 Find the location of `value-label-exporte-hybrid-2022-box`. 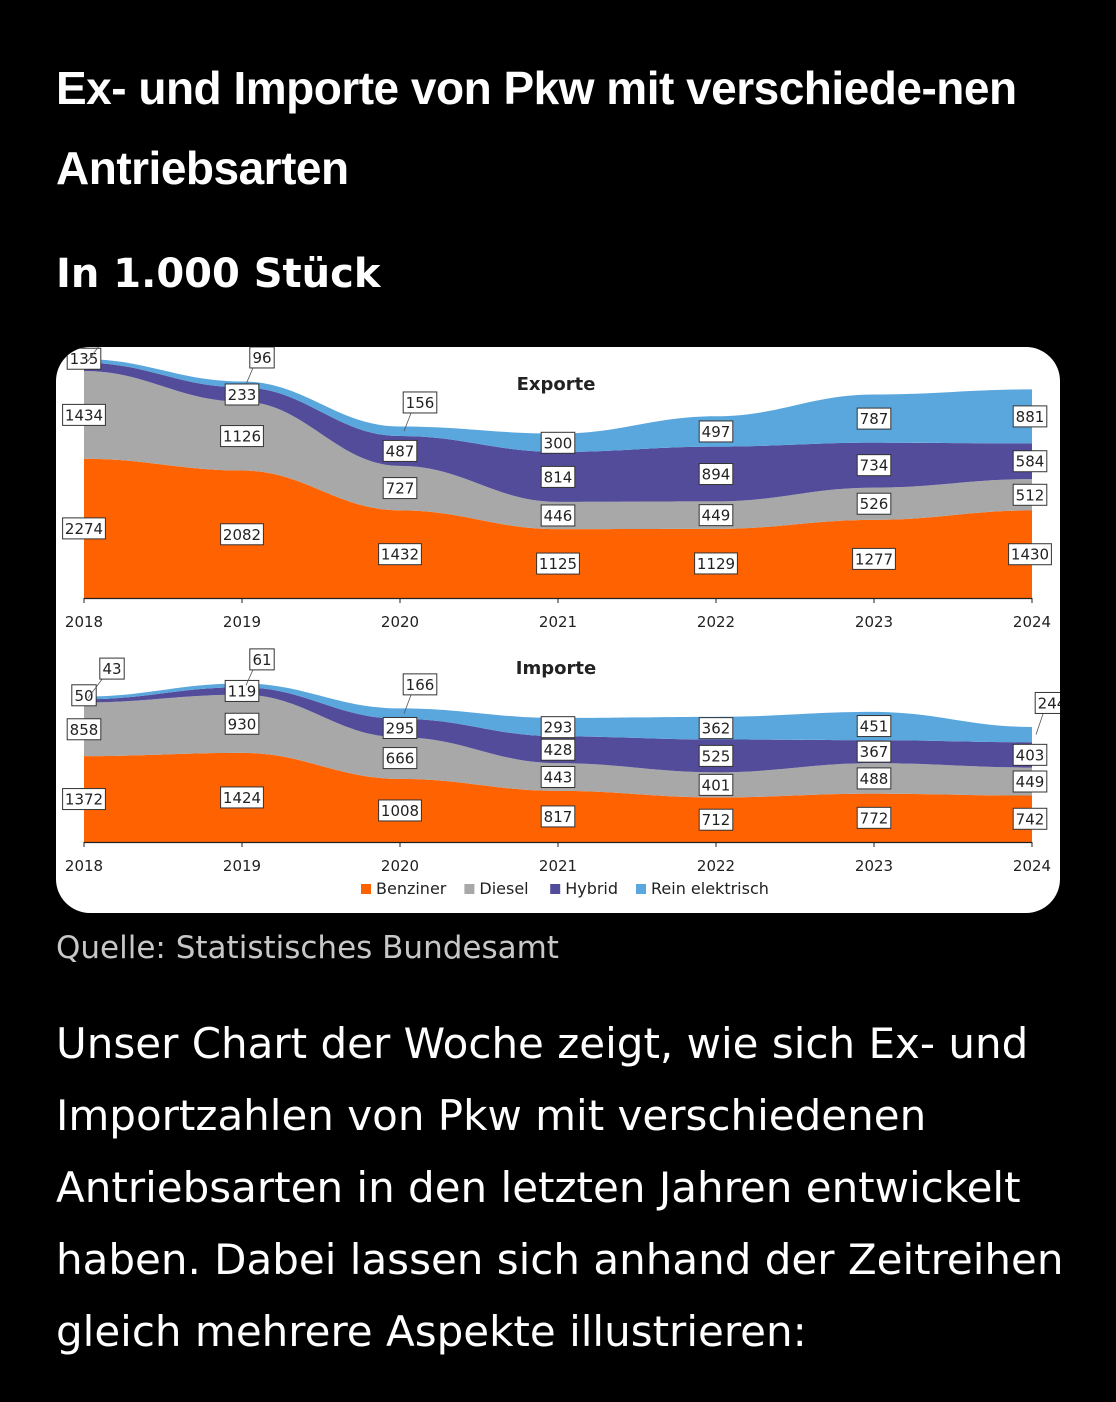

value-label-exporte-hybrid-2022-box is located at coordinates (716, 474).